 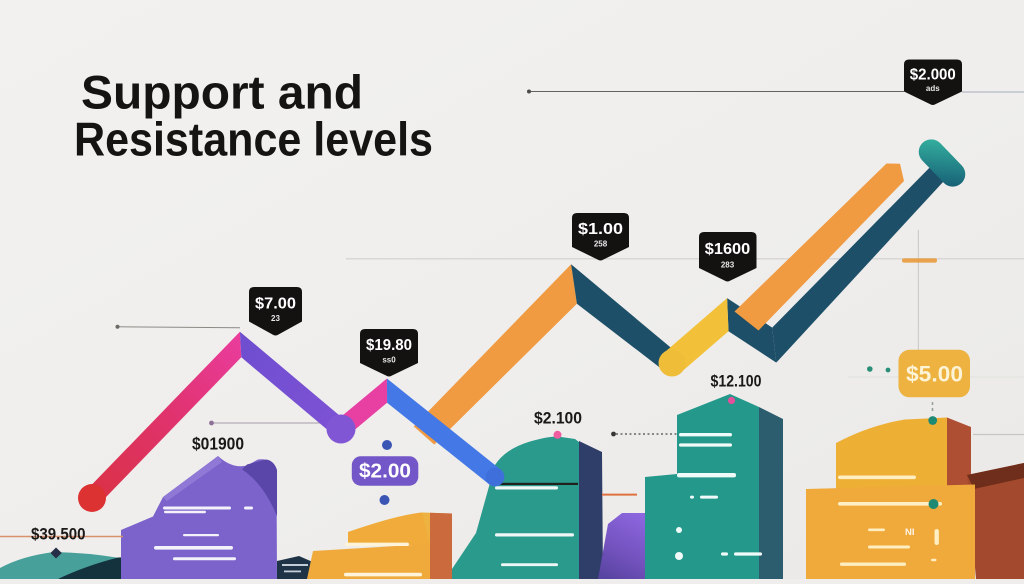 I want to click on svg-text: ads, so click(x=933, y=88).